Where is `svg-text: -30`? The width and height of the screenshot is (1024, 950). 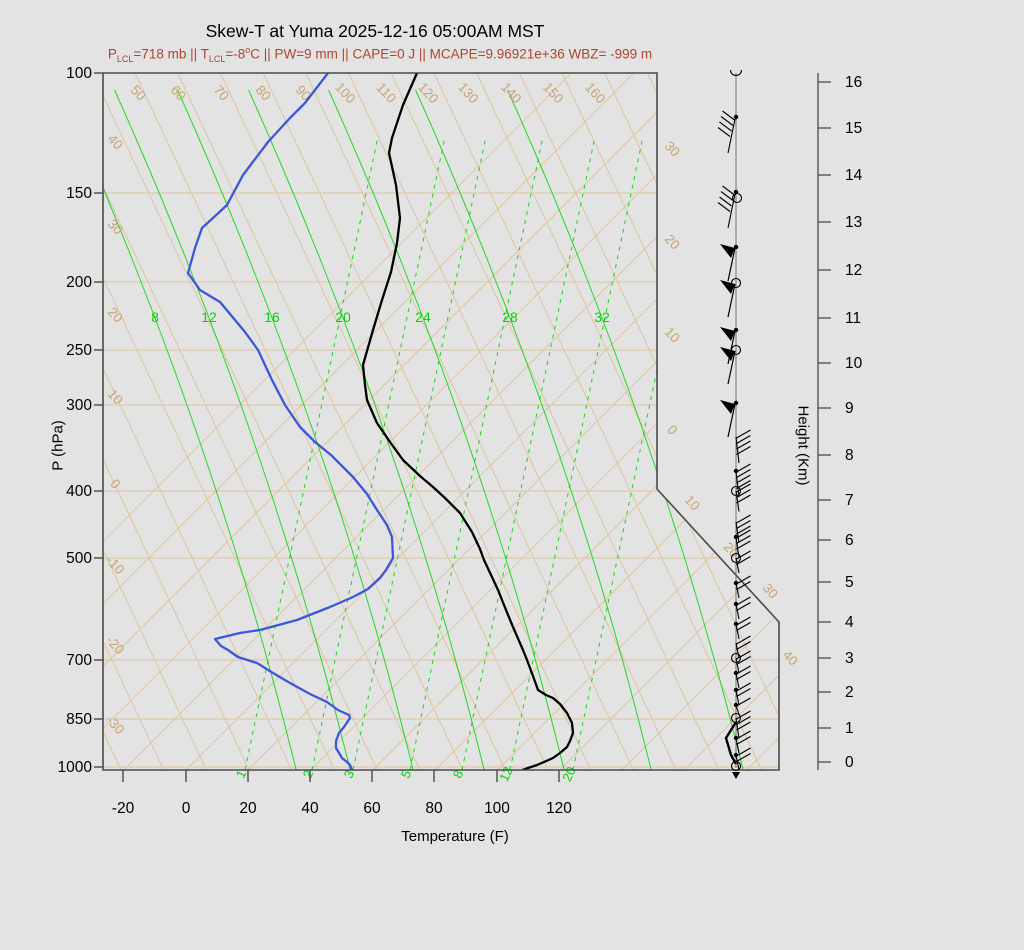 svg-text: -30 is located at coordinates (115, 725).